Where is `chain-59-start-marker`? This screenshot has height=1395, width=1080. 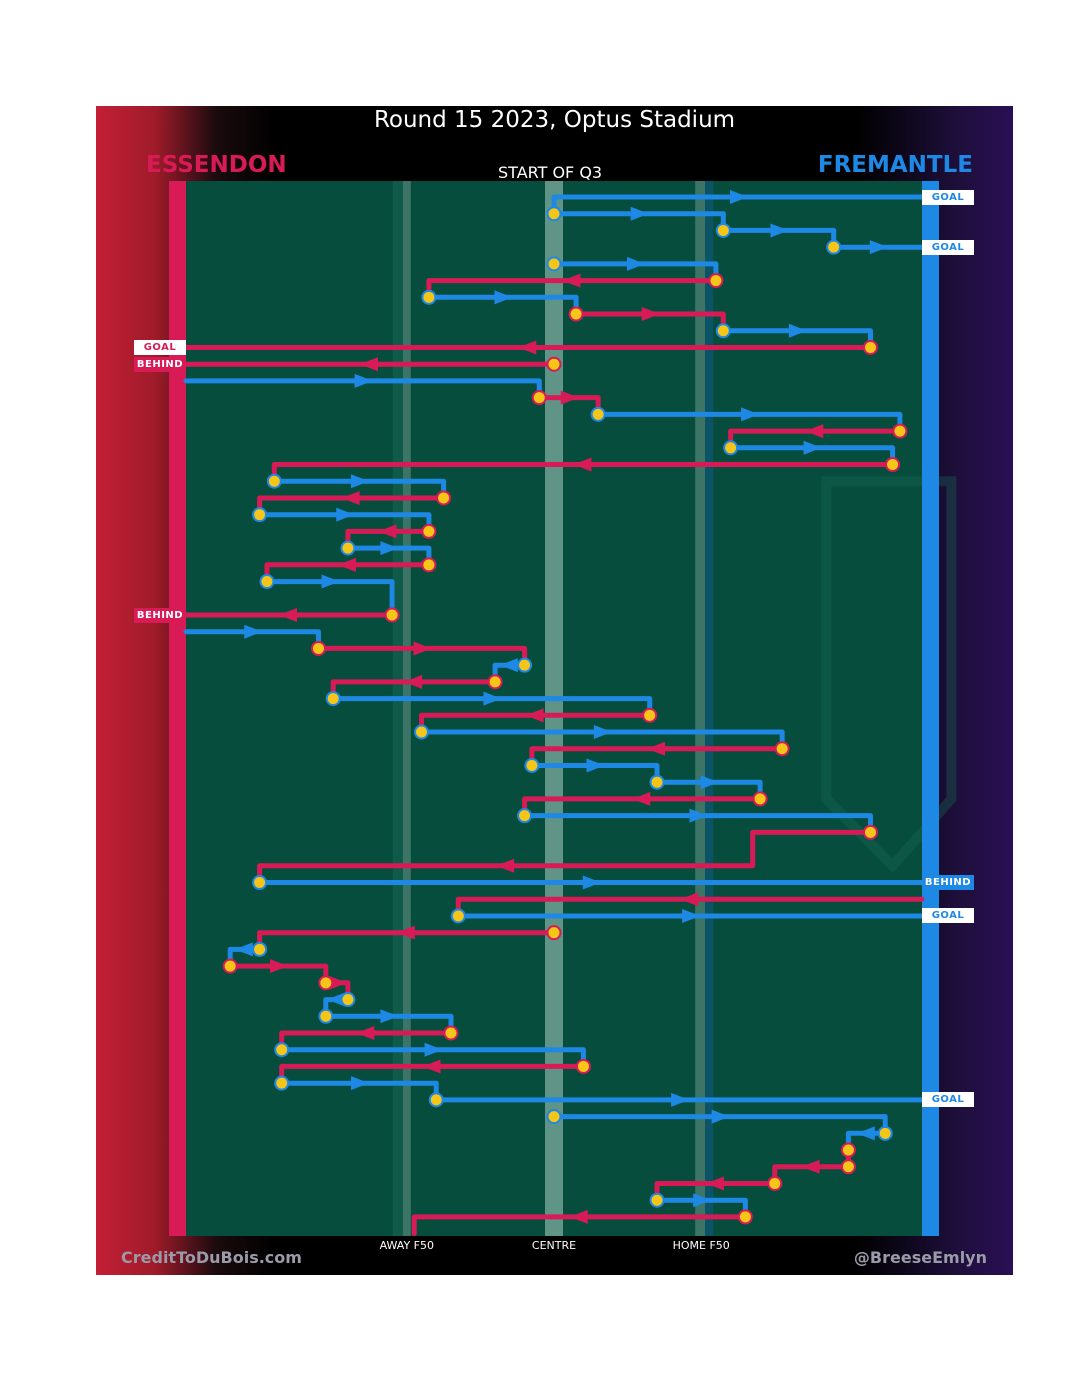 chain-59-start-marker is located at coordinates (745, 1217).